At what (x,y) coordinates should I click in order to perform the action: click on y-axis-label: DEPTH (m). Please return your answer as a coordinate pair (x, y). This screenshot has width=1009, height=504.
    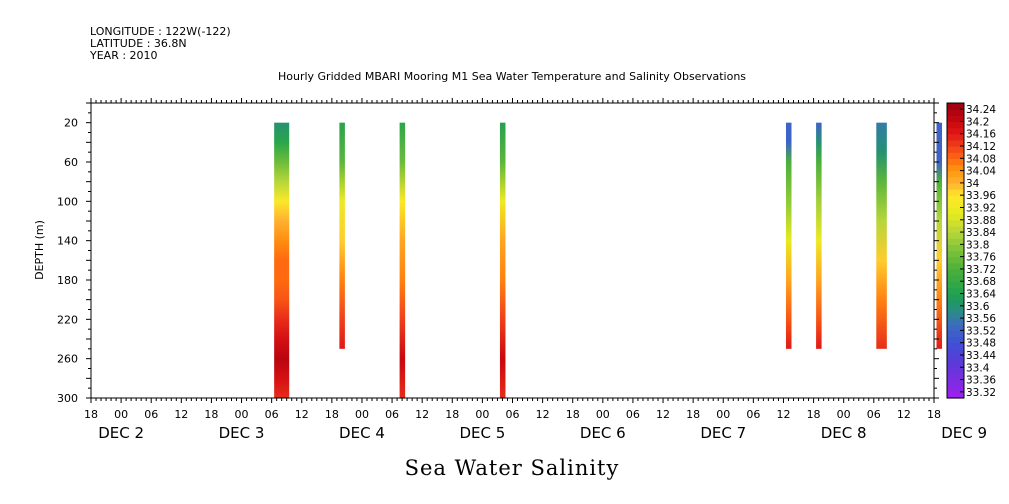
    Looking at the image, I should click on (39, 250).